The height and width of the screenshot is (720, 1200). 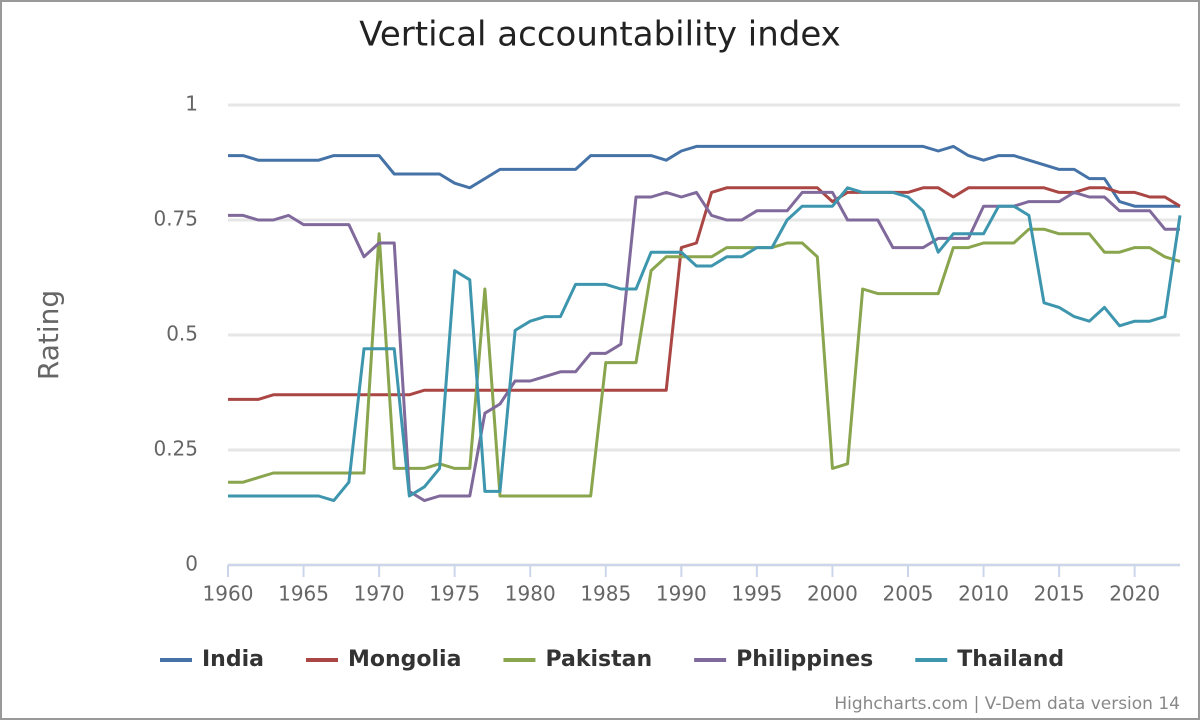 What do you see at coordinates (598, 659) in the screenshot?
I see `legend-label: Pakistan` at bounding box center [598, 659].